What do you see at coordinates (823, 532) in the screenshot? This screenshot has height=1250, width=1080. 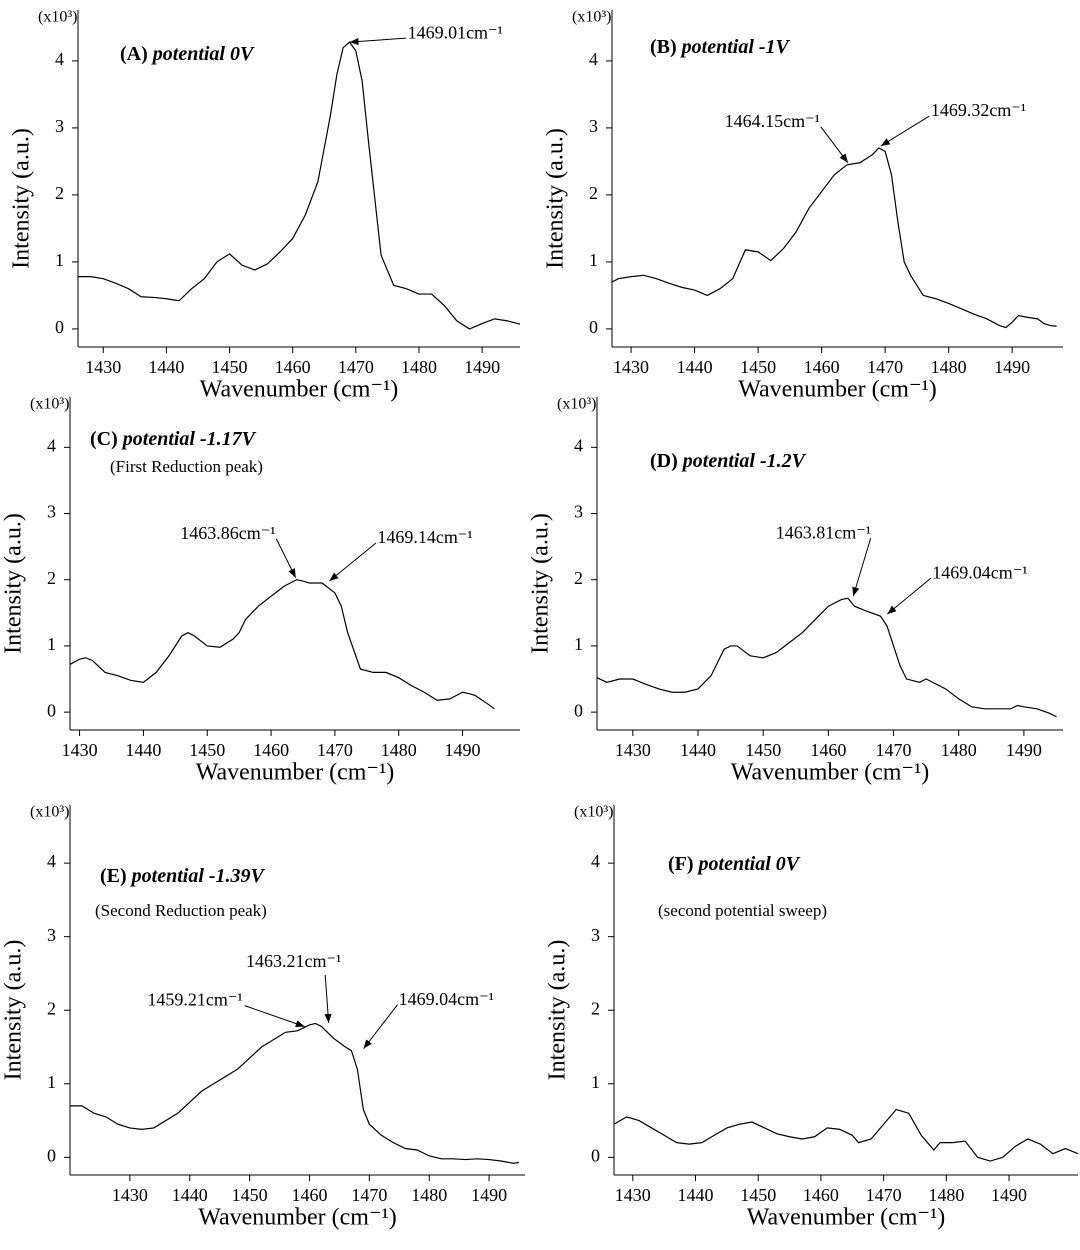 I see `annotation-label: 1463.81cm⁻¹` at bounding box center [823, 532].